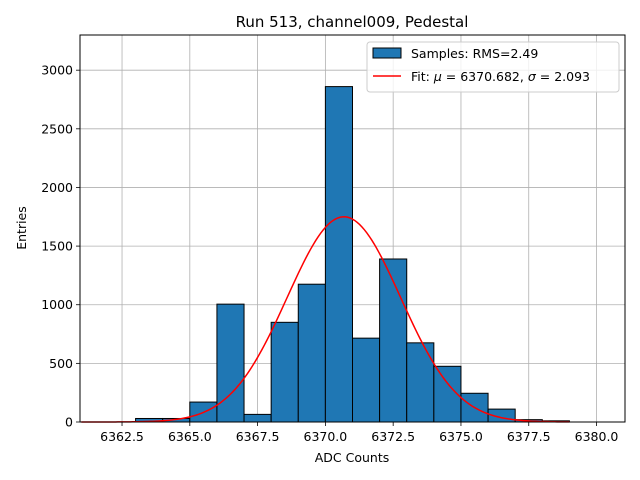 Image resolution: width=640 pixels, height=480 pixels. I want to click on y-tick-label: 2000, so click(57, 187).